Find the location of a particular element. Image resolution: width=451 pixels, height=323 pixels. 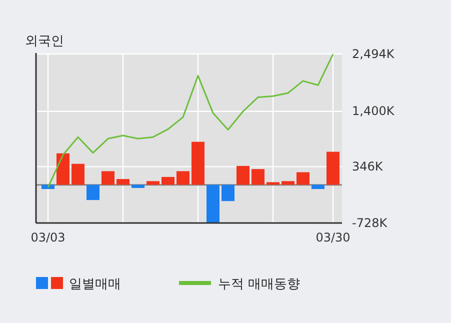

y-tick-label: -728K is located at coordinates (370, 223).